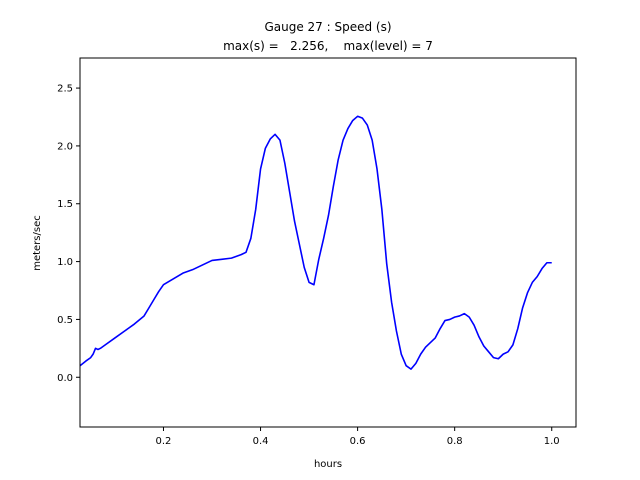 The width and height of the screenshot is (640, 480). I want to click on chart-title-line1: Gauge 27 : Speed (s), so click(327, 27).